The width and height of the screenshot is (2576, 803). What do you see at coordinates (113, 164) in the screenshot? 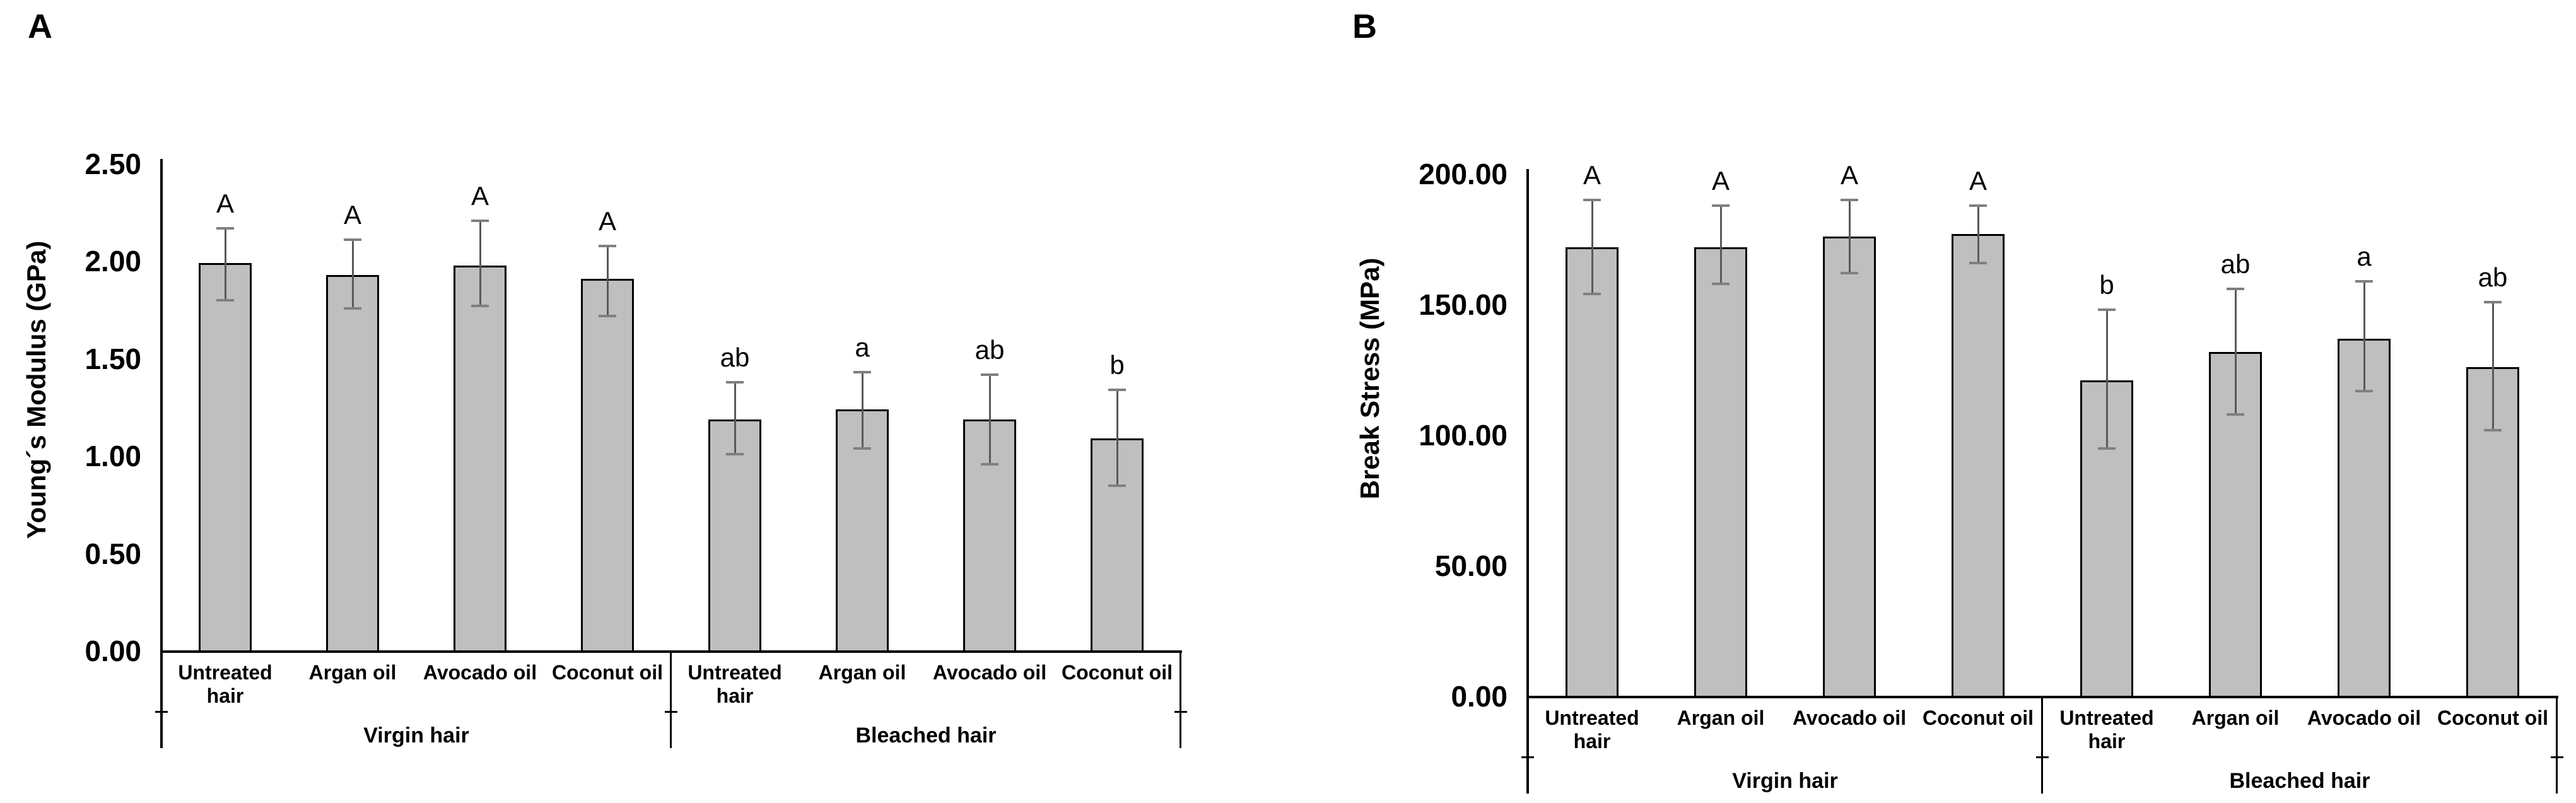
I see `y-tick-label: 2.50` at bounding box center [113, 164].